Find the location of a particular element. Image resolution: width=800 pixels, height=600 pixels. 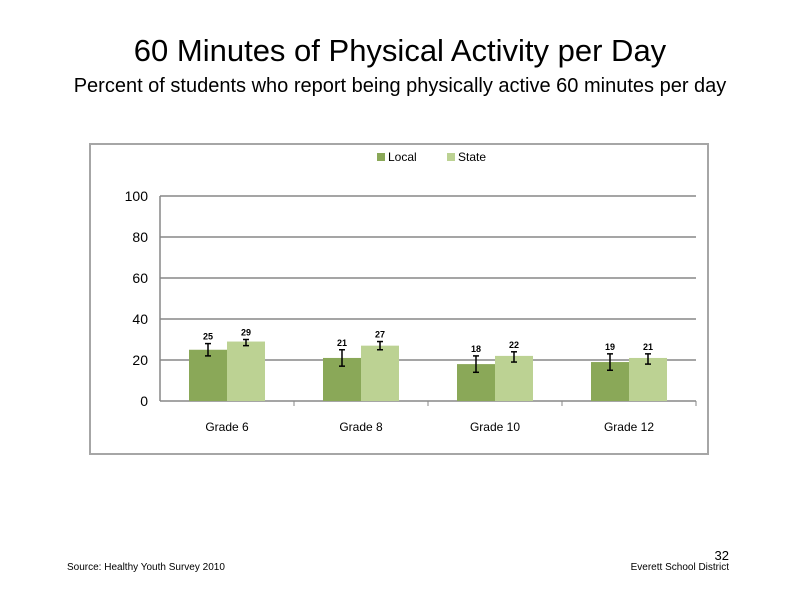

legend-swatch-state is located at coordinates (451, 157).